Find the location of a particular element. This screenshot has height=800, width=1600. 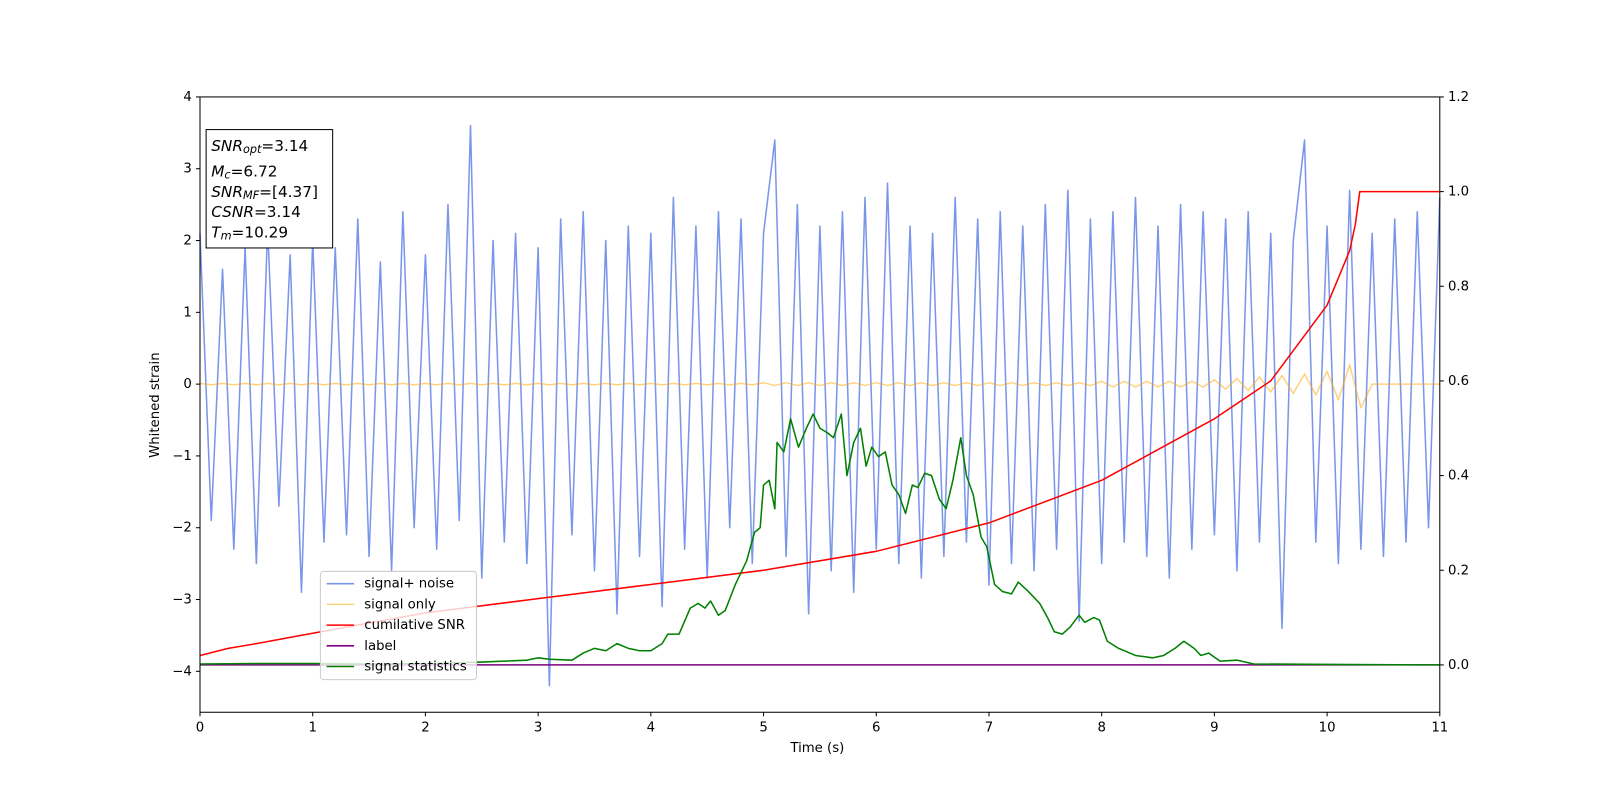

x-tick-label: 10 is located at coordinates (1327, 728).